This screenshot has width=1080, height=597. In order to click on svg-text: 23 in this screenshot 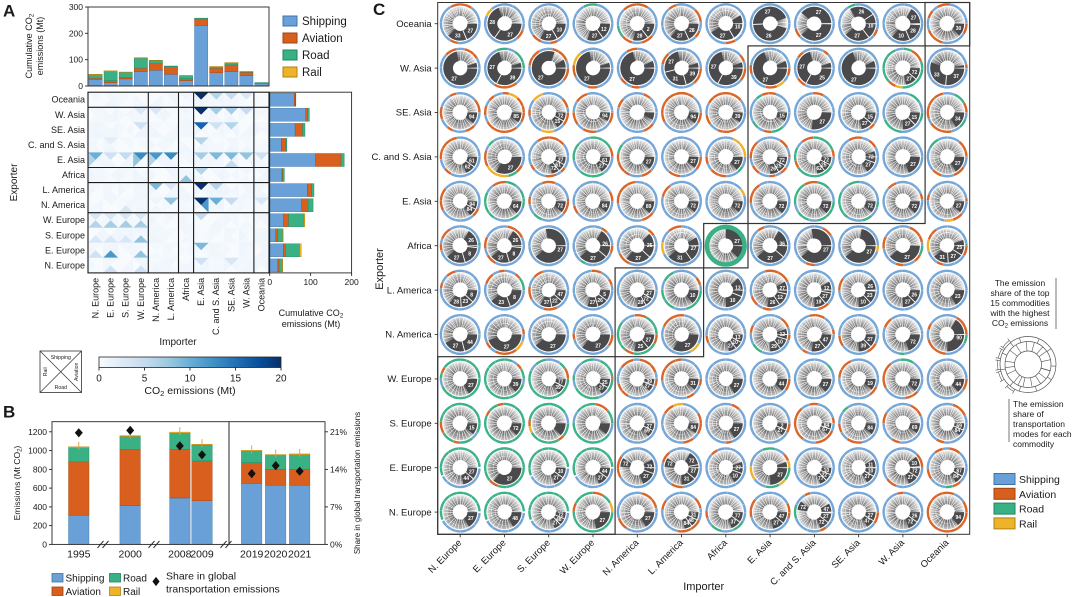, I will do `click(502, 303)`.